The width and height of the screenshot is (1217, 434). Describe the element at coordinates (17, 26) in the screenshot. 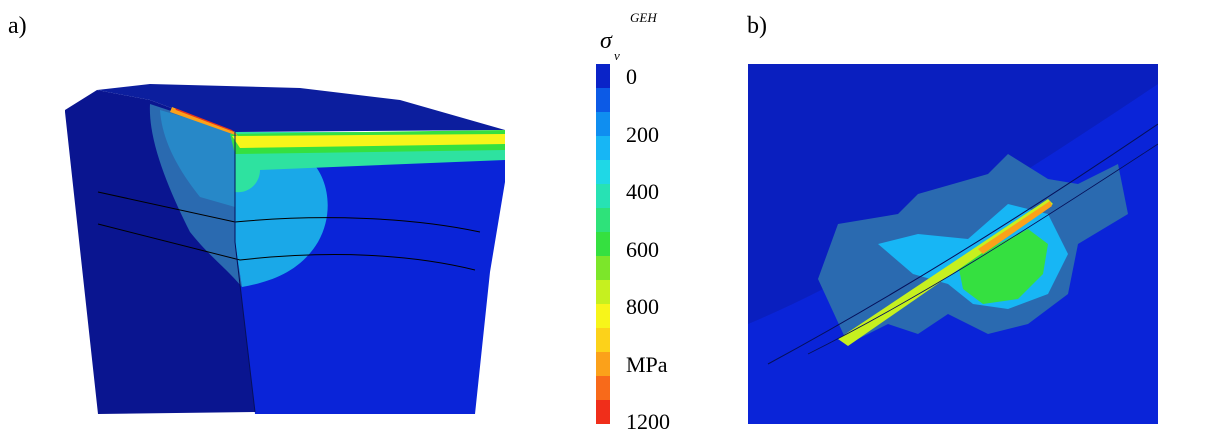

I see `panel-a-label: a)` at that location.